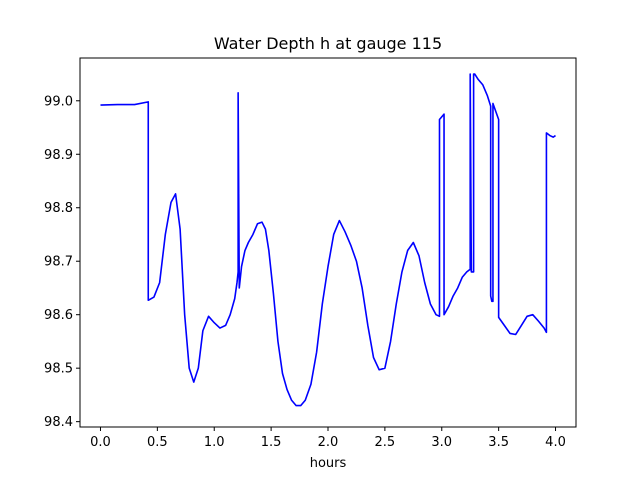  What do you see at coordinates (58, 262) in the screenshot?
I see `y-tick-label: 98.7` at bounding box center [58, 262].